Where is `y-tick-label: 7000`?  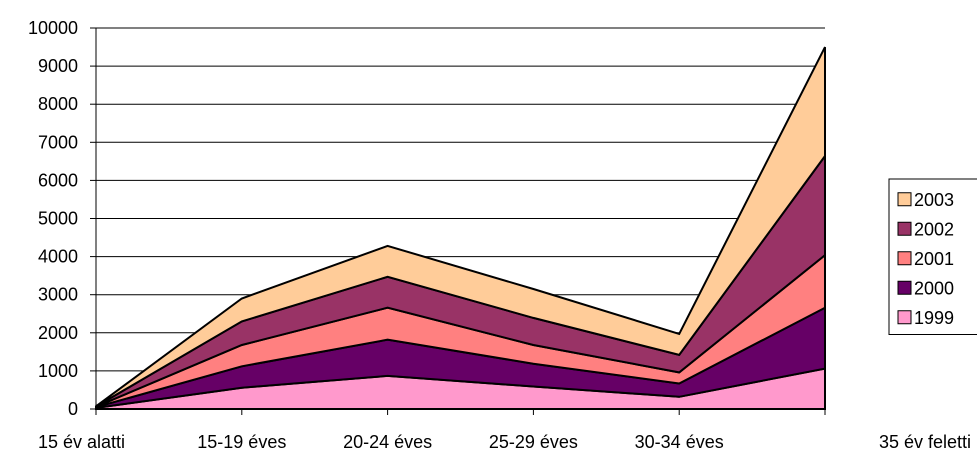 y-tick-label: 7000 is located at coordinates (58, 142).